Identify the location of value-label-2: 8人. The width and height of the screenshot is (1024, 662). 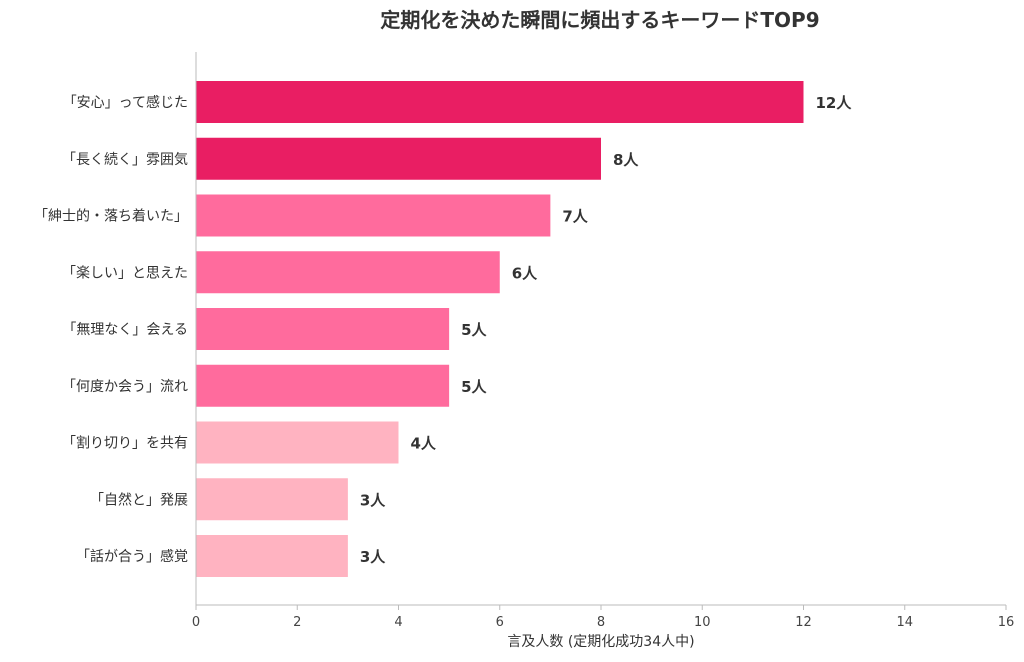
(626, 160).